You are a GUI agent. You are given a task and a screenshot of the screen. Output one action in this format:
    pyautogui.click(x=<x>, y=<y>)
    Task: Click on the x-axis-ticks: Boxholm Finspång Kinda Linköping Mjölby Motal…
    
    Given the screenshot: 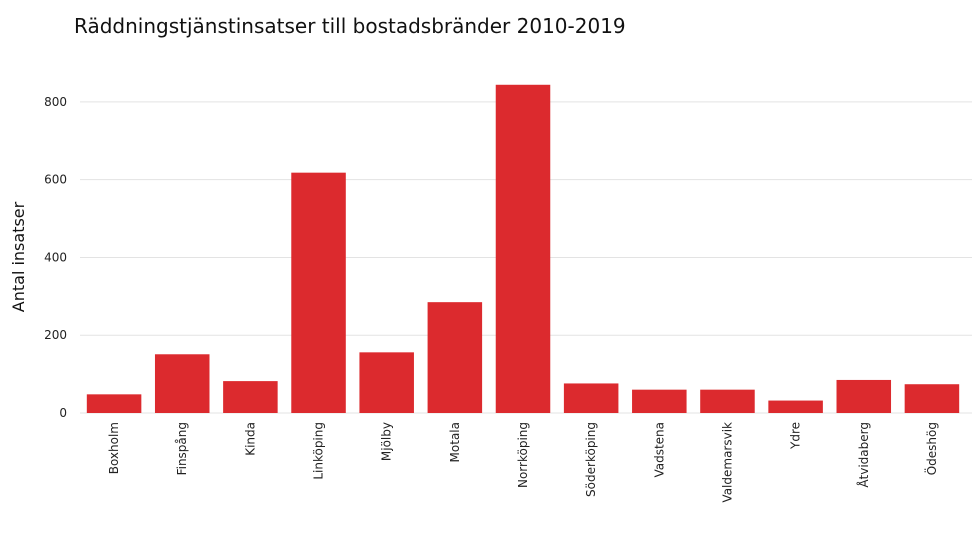 What is the action you would take?
    pyautogui.click(x=523, y=462)
    